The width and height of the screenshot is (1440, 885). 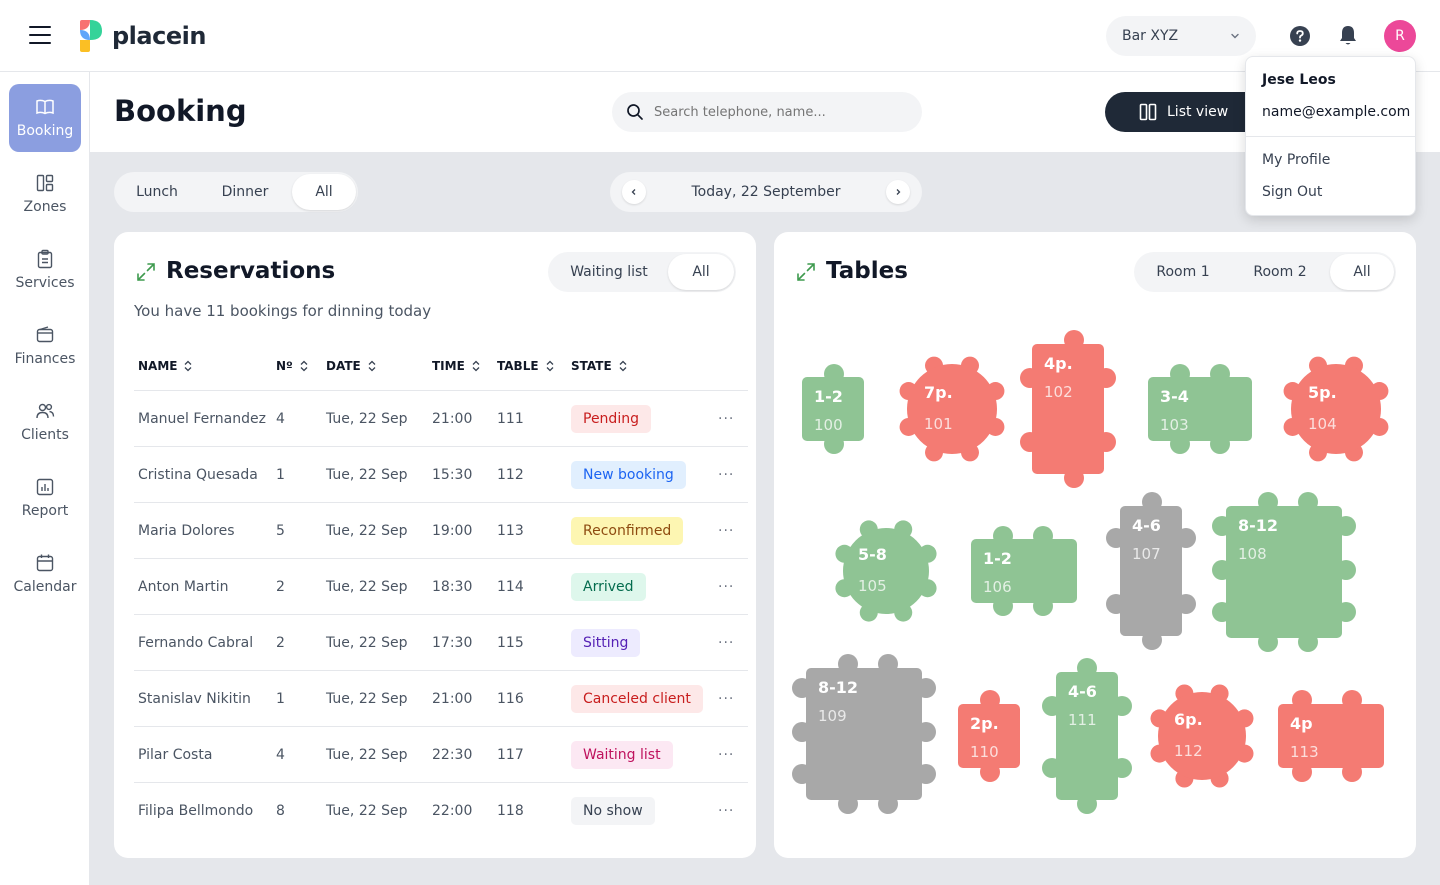 What do you see at coordinates (157, 192) in the screenshot?
I see `meal-option-lunch: Lunch` at bounding box center [157, 192].